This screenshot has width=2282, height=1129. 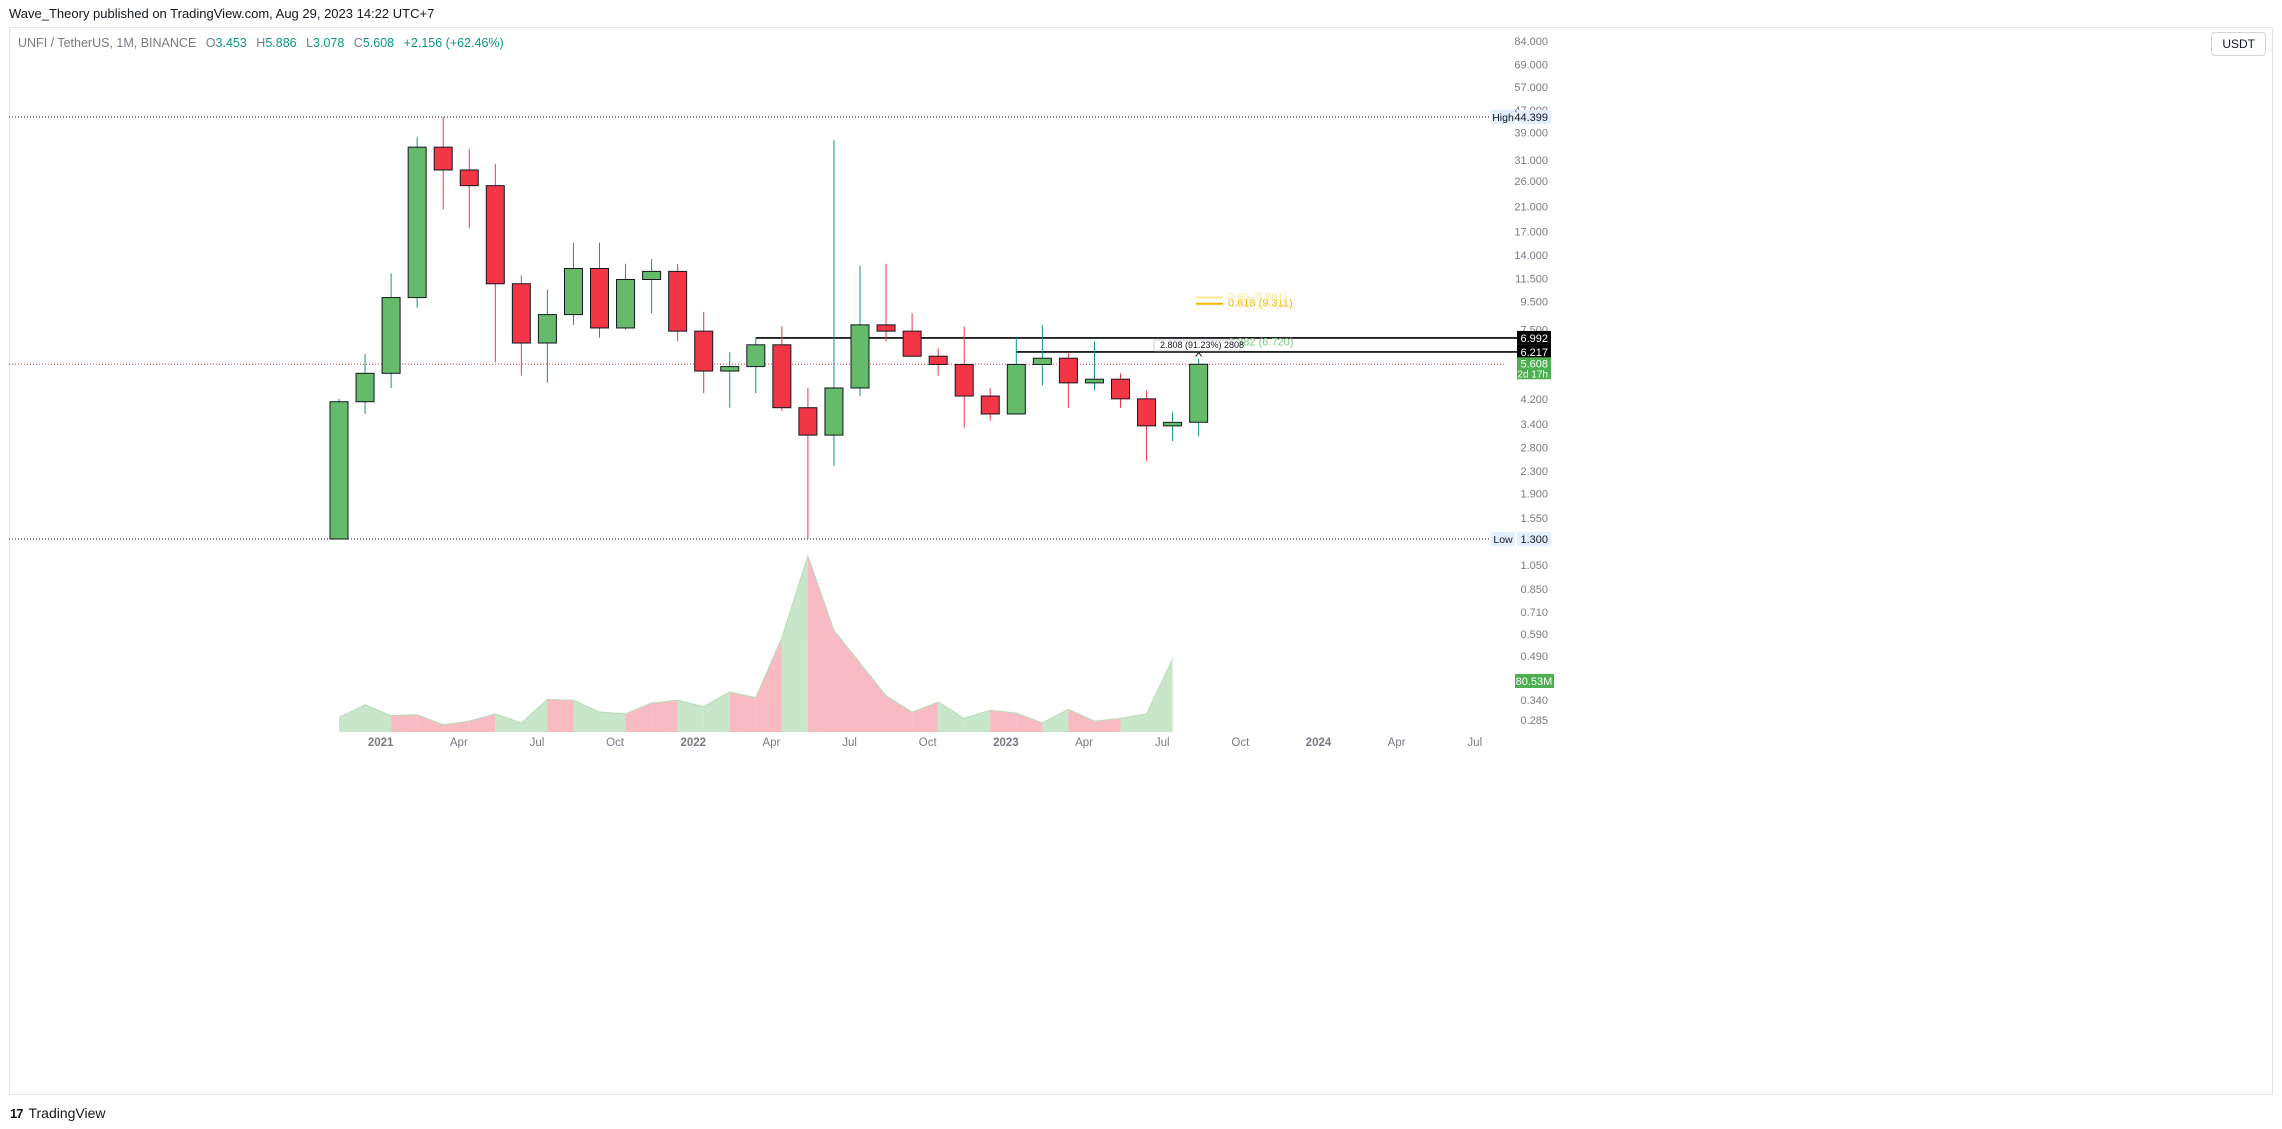 What do you see at coordinates (1531, 256) in the screenshot?
I see `price-tick-label: 14.000` at bounding box center [1531, 256].